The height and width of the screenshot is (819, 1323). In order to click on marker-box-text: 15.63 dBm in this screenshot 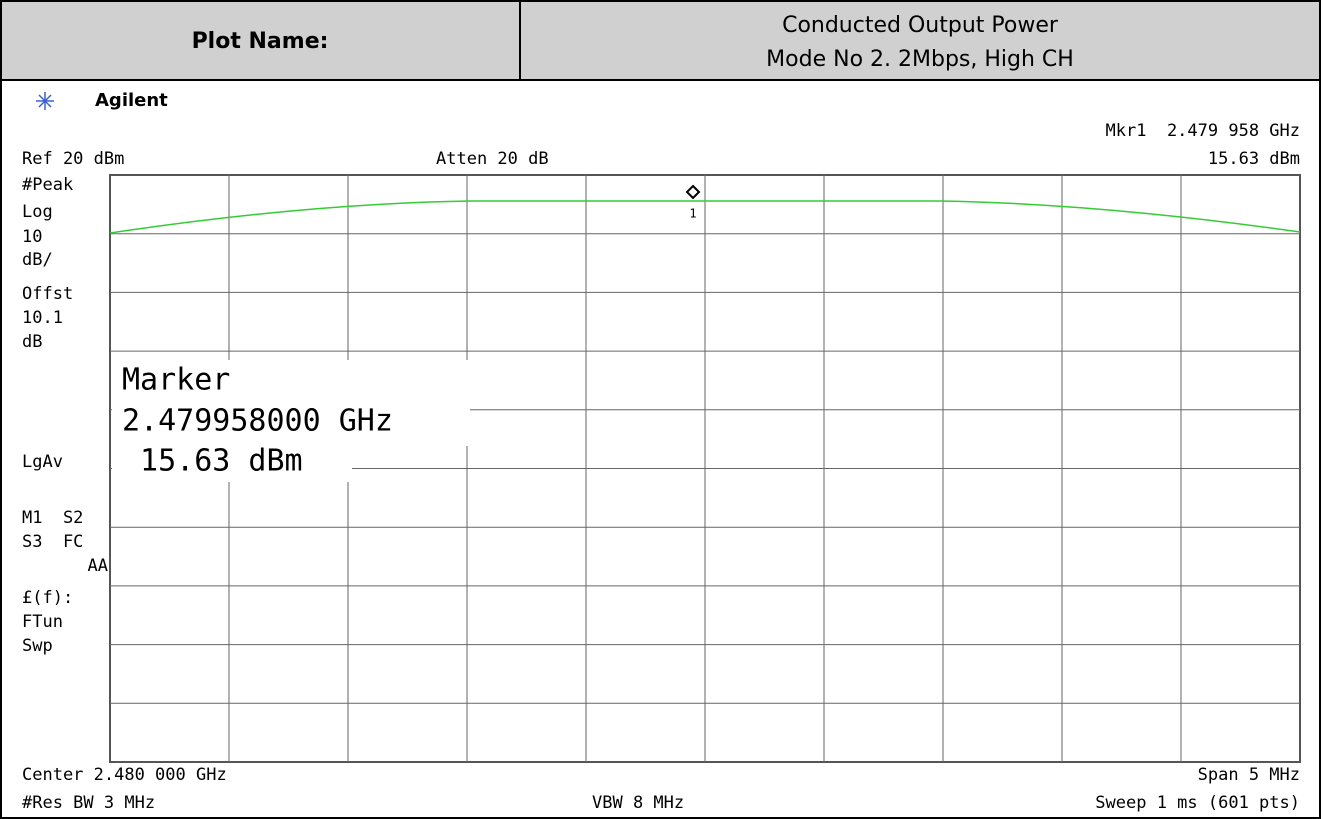, I will do `click(212, 461)`.